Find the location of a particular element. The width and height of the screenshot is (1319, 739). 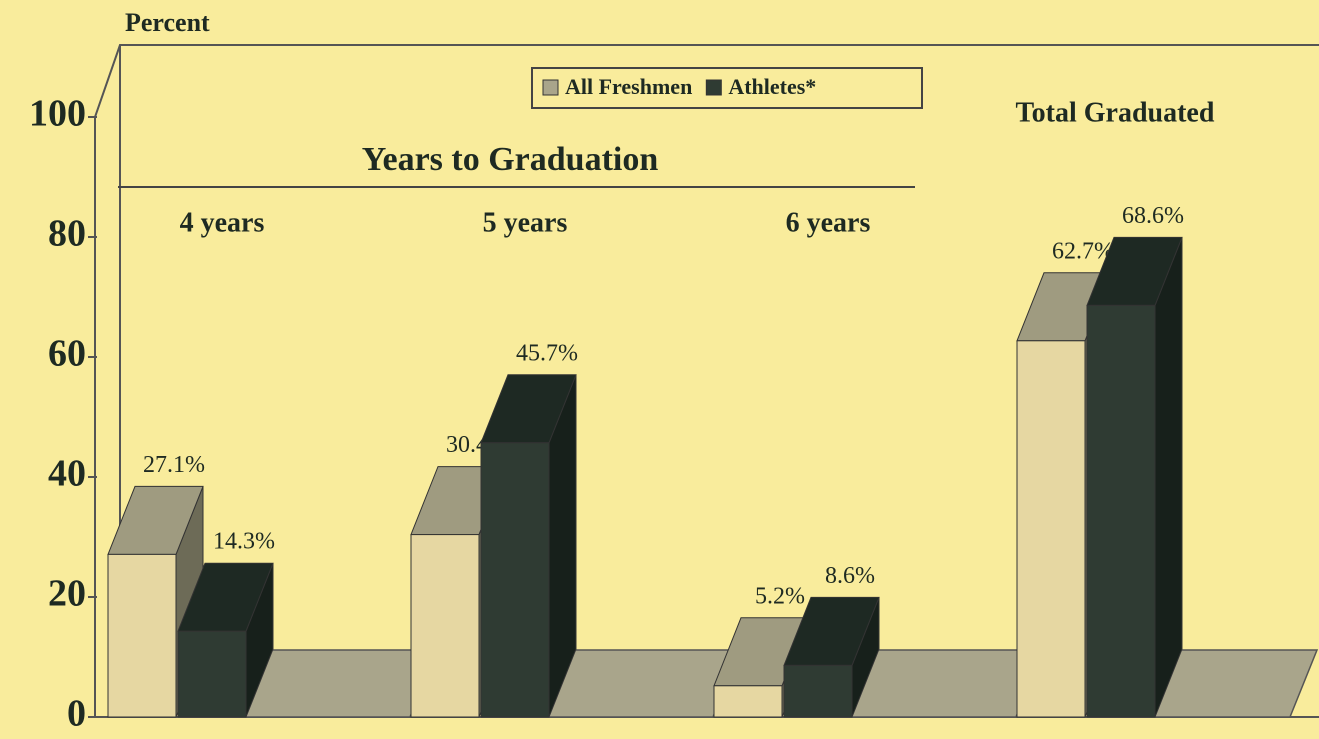

legend-box is located at coordinates (727, 88).